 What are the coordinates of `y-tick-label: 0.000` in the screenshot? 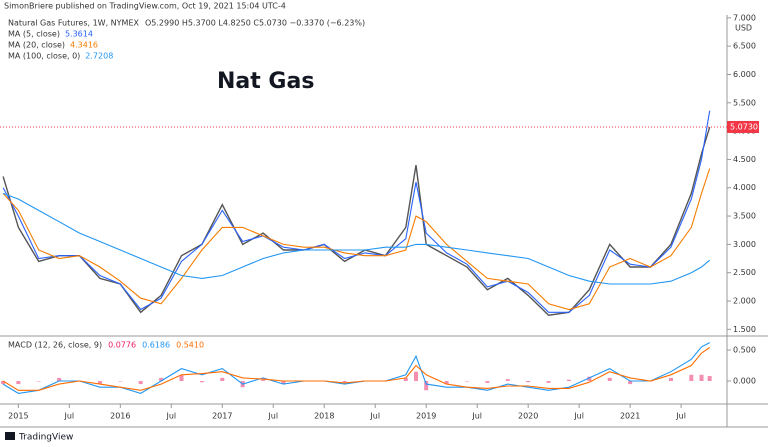 It's located at (744, 381).